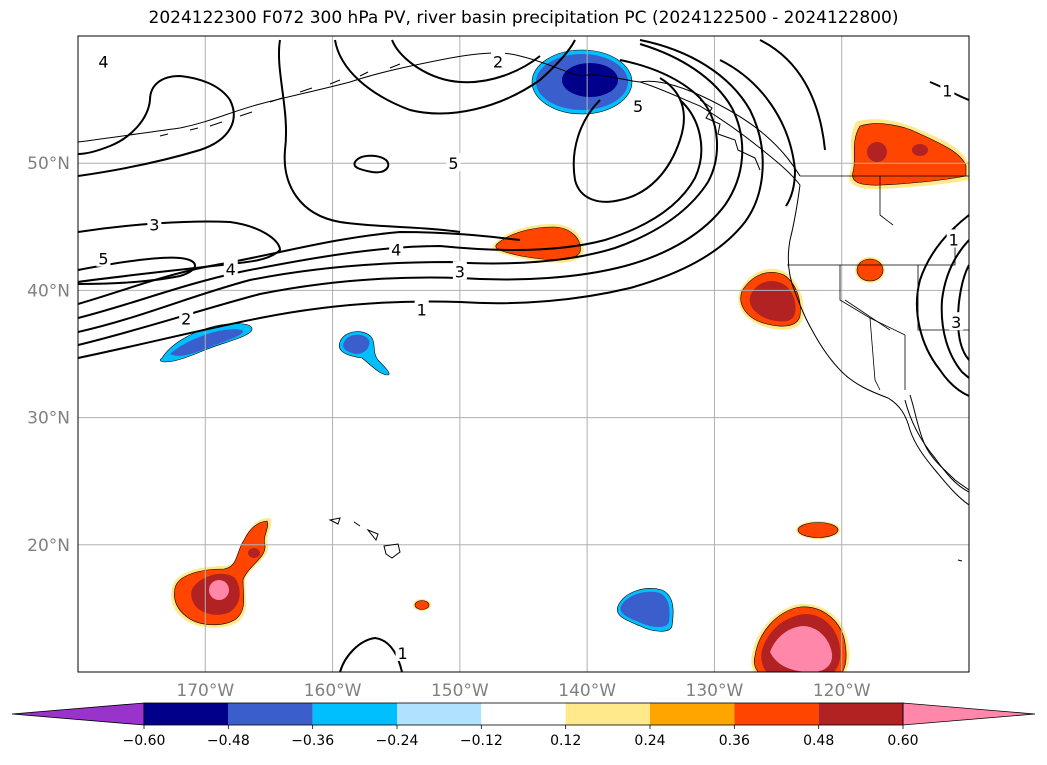 The height and width of the screenshot is (765, 1047). What do you see at coordinates (481, 741) in the screenshot?
I see `colorbar-tick-label: −0.12` at bounding box center [481, 741].